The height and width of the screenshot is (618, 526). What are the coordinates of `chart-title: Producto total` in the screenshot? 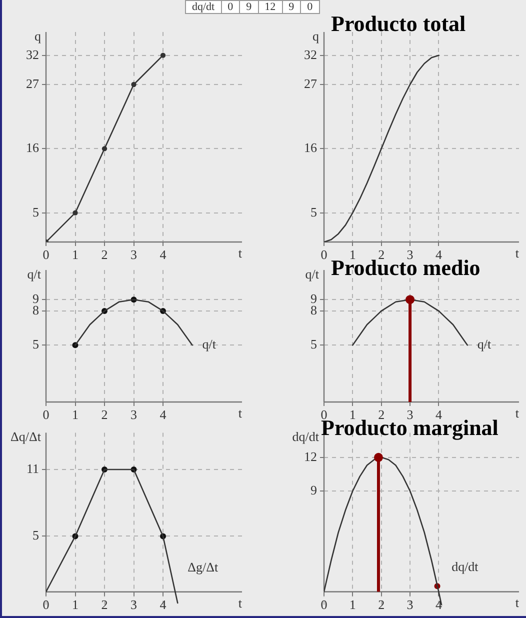 It's located at (398, 23).